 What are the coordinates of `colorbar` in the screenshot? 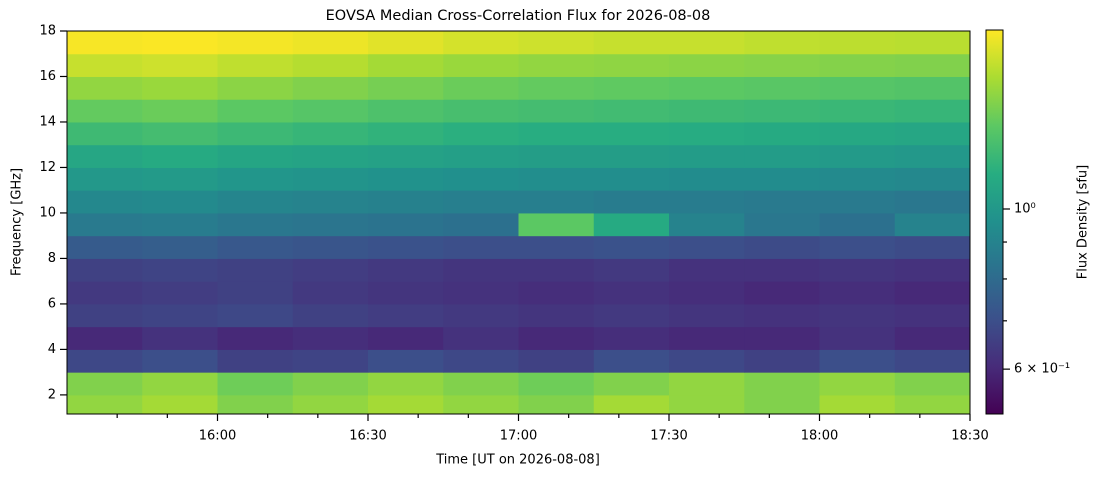 It's located at (994, 222).